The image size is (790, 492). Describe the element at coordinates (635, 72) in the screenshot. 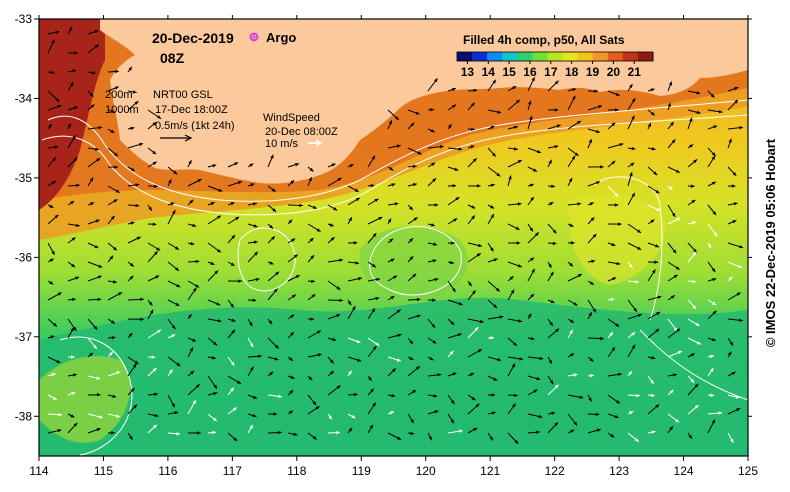

I see `legend-tick-label: 21` at that location.